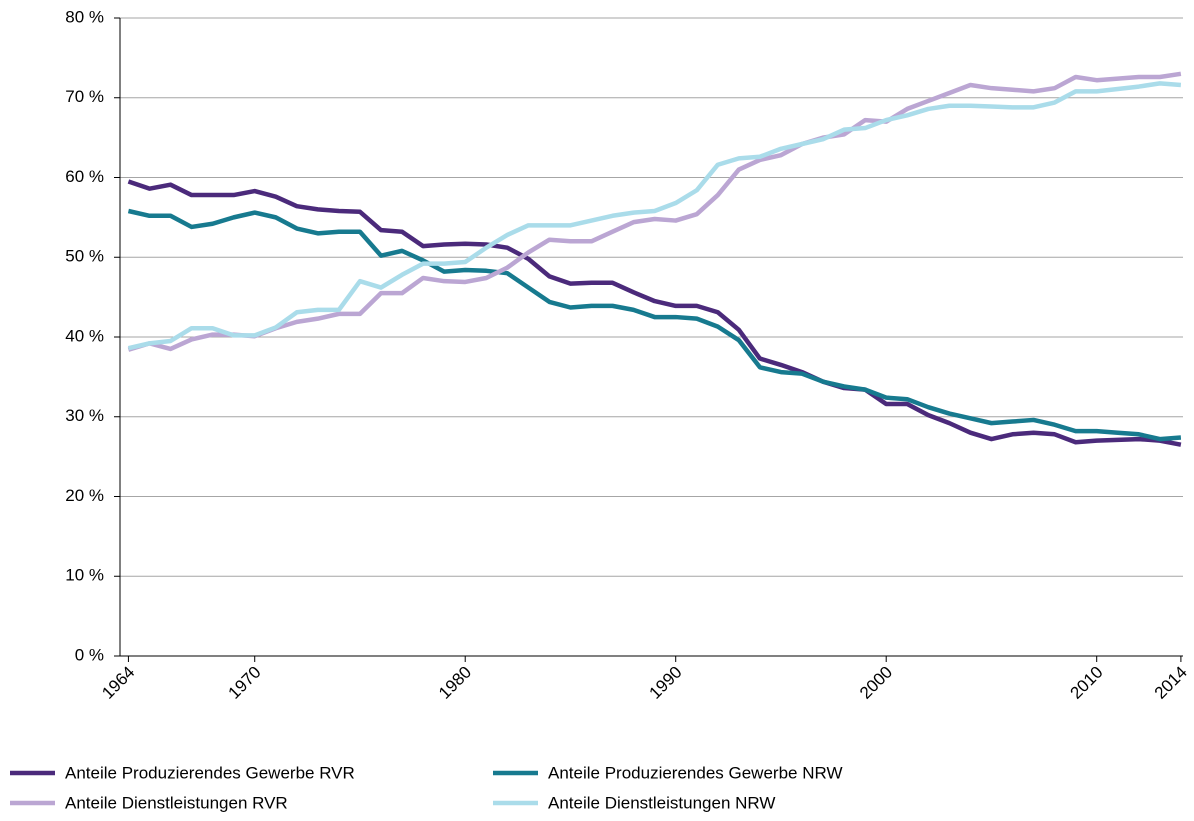  I want to click on y-tick-label: 70 %, so click(84, 96).